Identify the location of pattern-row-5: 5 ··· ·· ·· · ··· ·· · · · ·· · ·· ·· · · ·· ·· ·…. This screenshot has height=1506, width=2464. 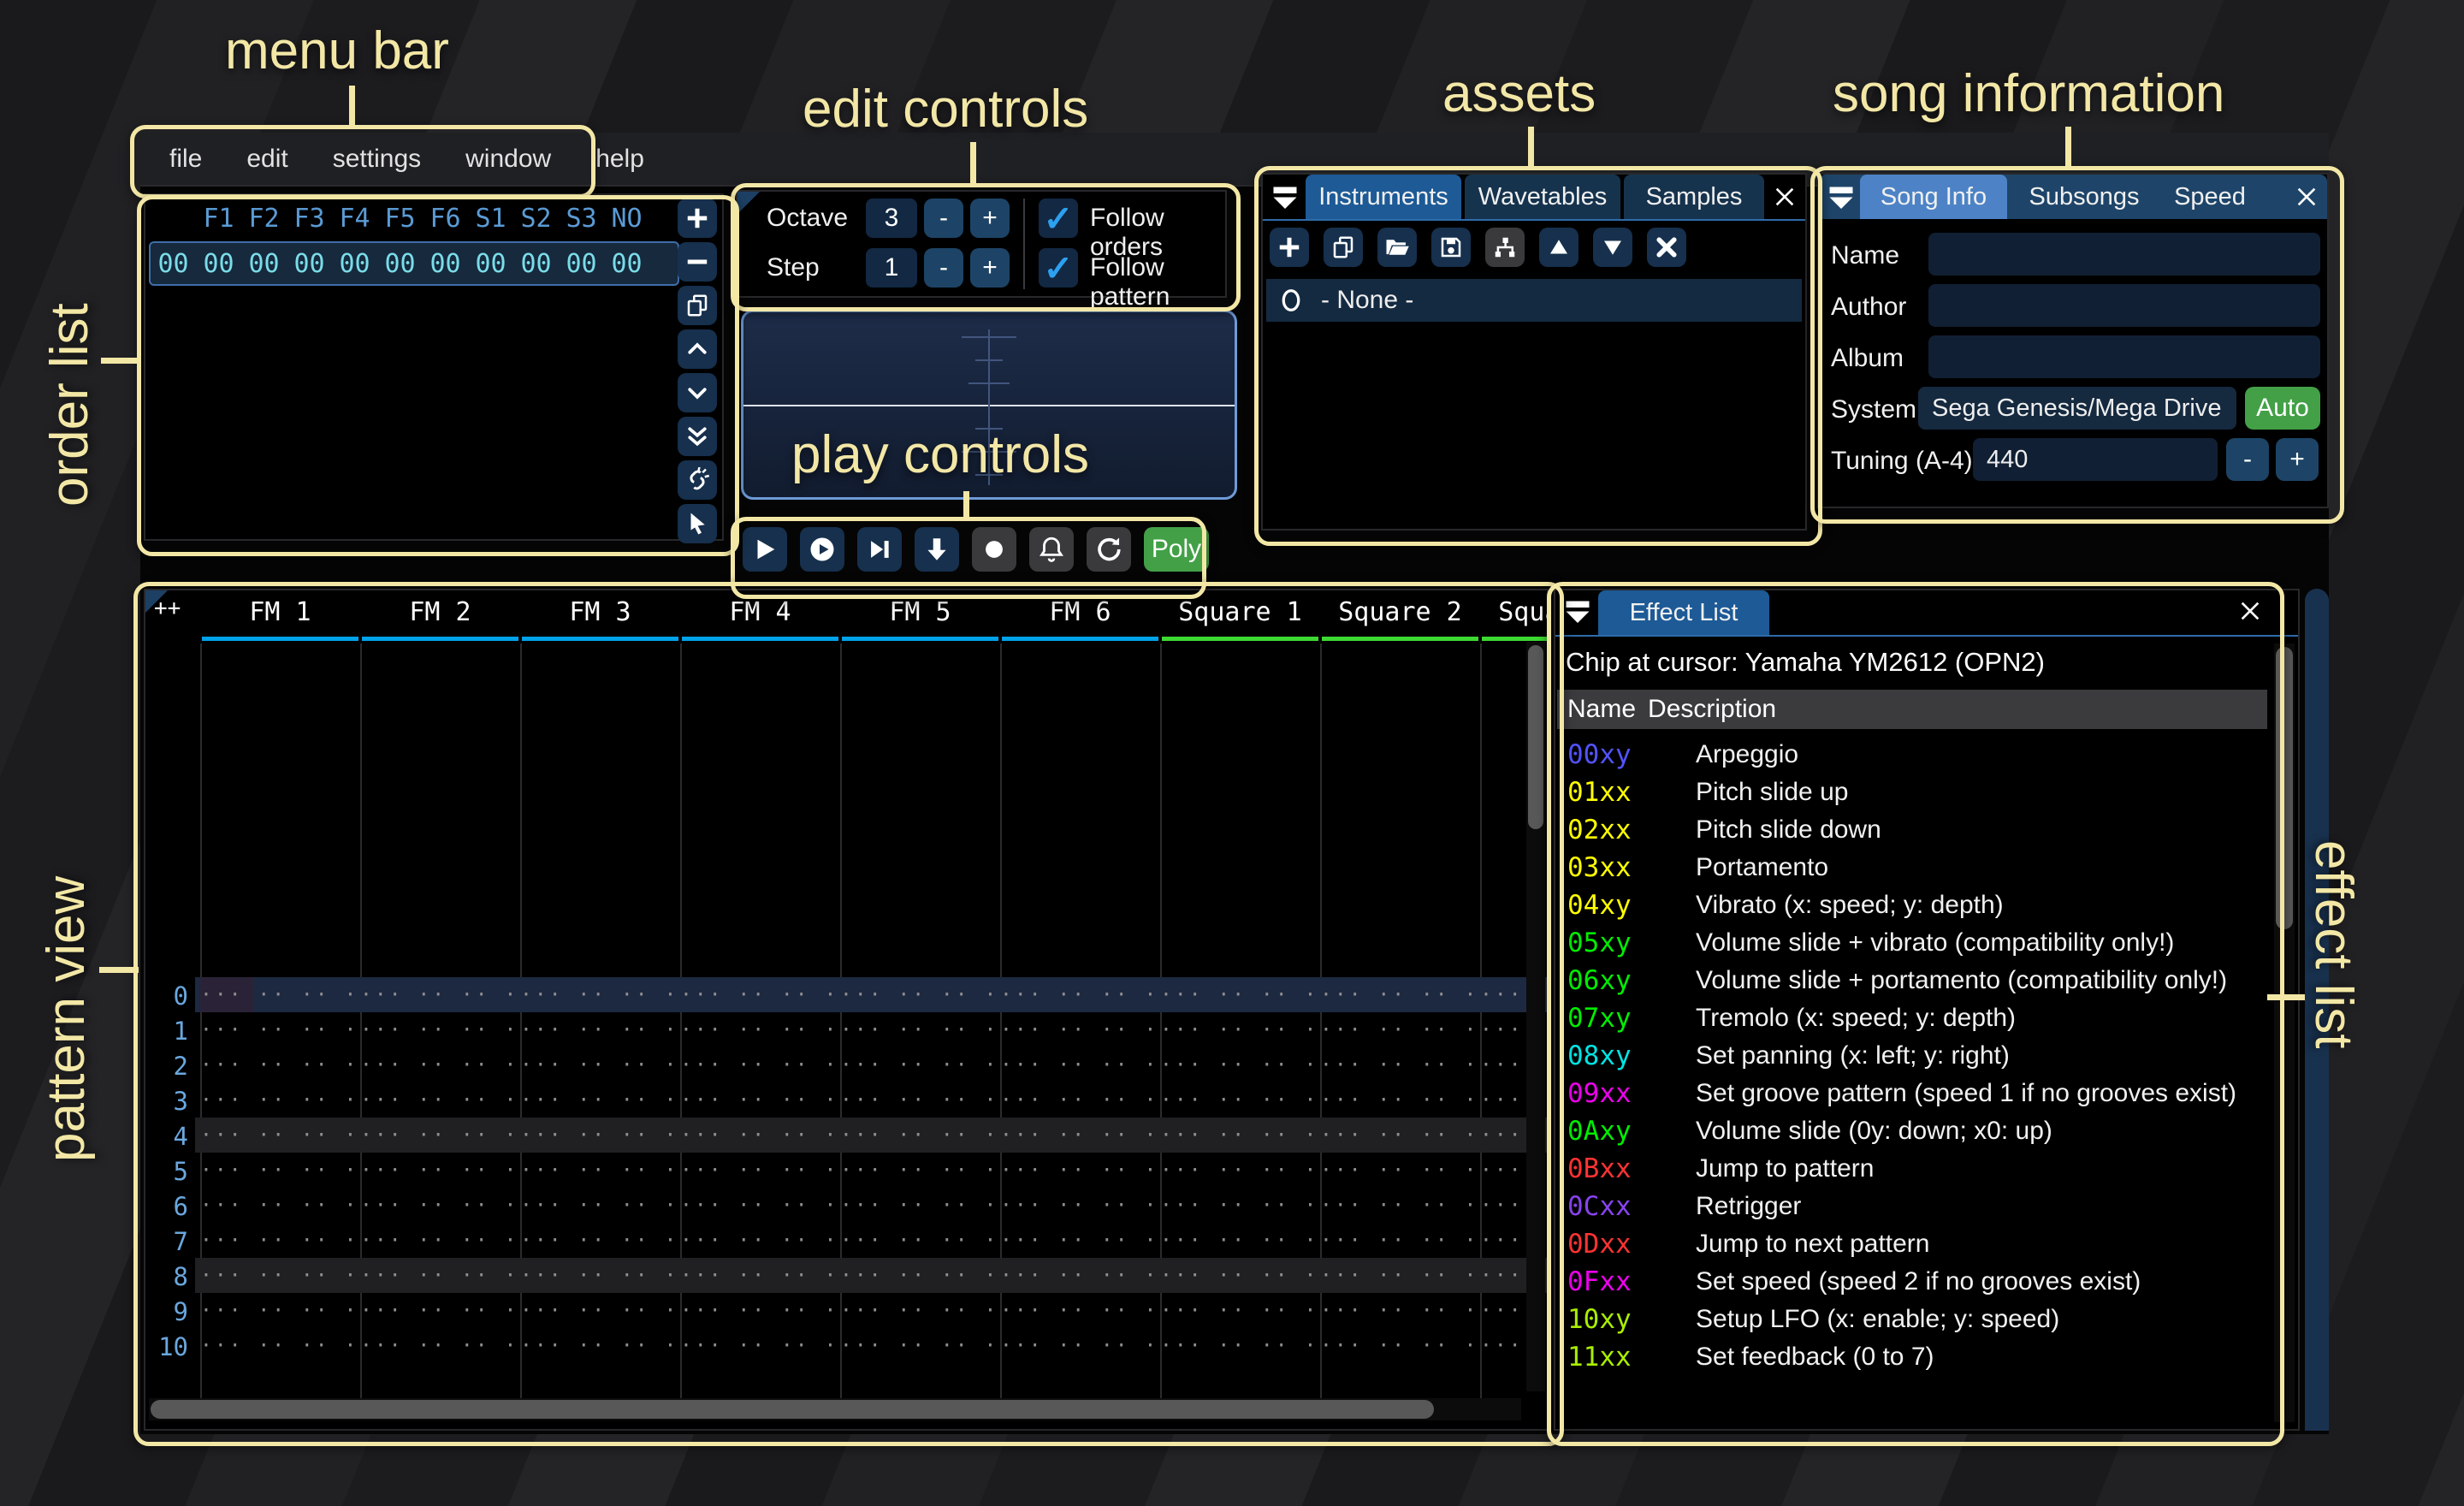
(846, 1171).